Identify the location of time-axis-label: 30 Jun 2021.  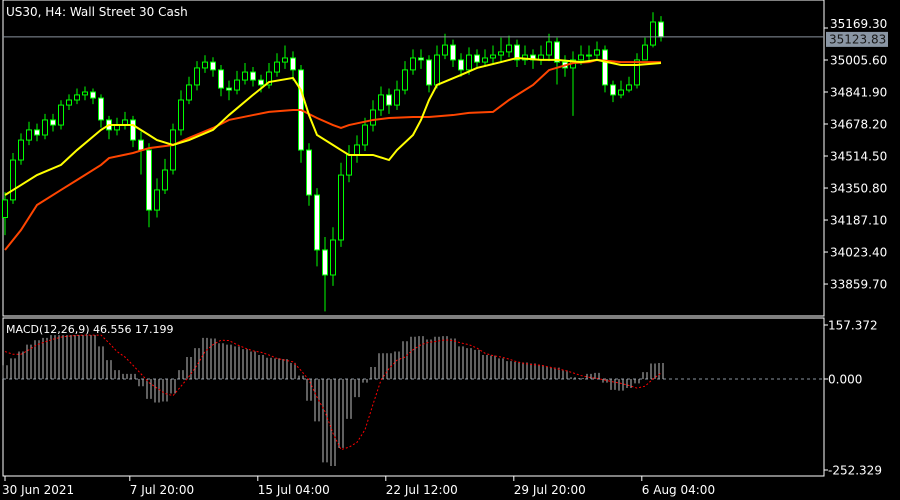
(38, 490).